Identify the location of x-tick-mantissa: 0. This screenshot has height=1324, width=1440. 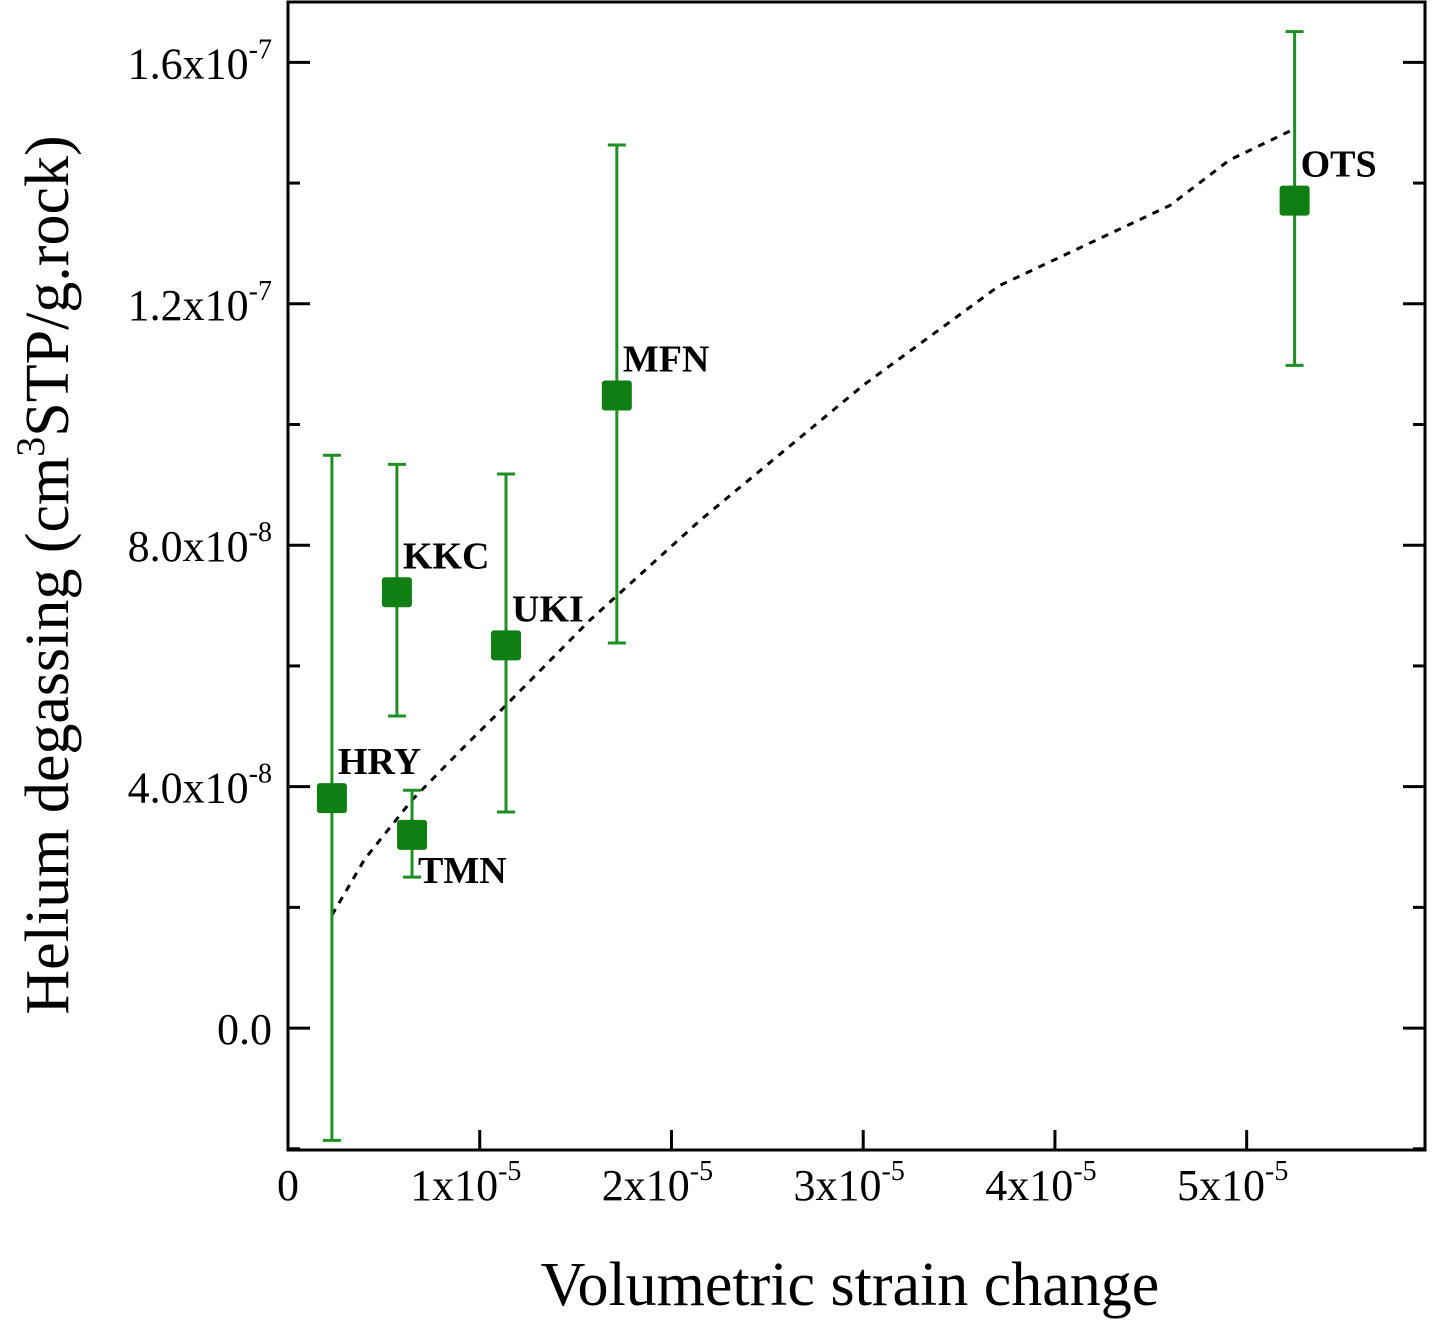
(288, 1185).